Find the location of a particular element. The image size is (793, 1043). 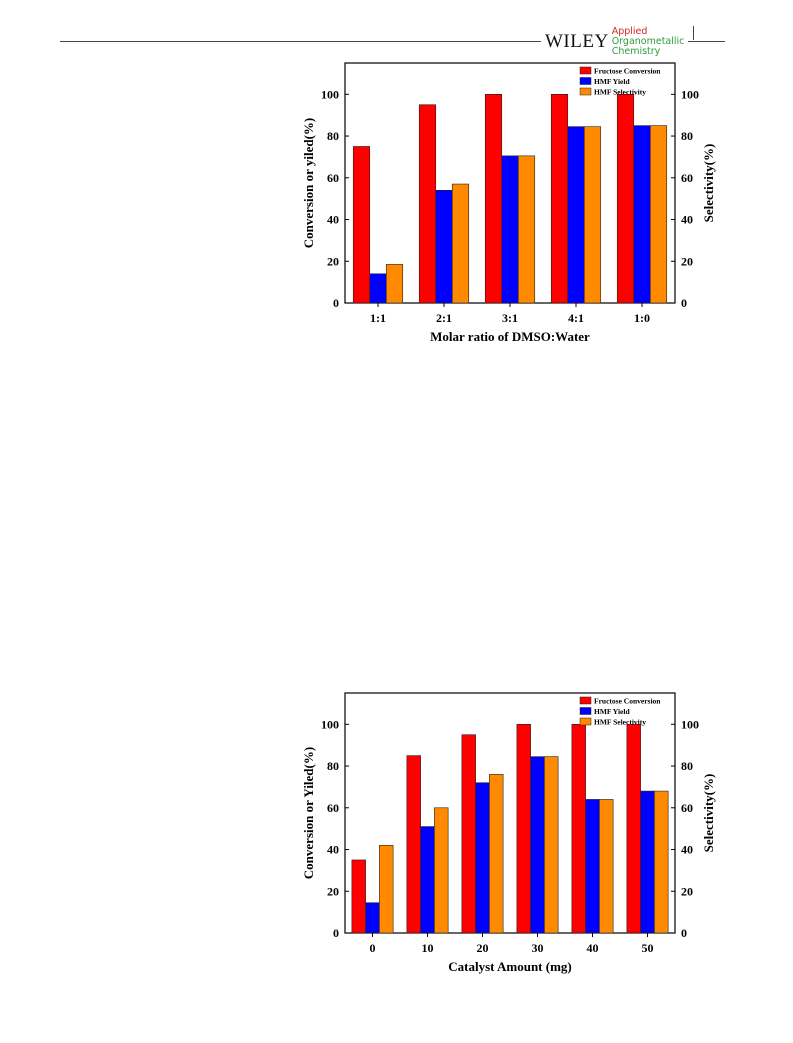

journal-line-1: Applied is located at coordinates (629, 31).